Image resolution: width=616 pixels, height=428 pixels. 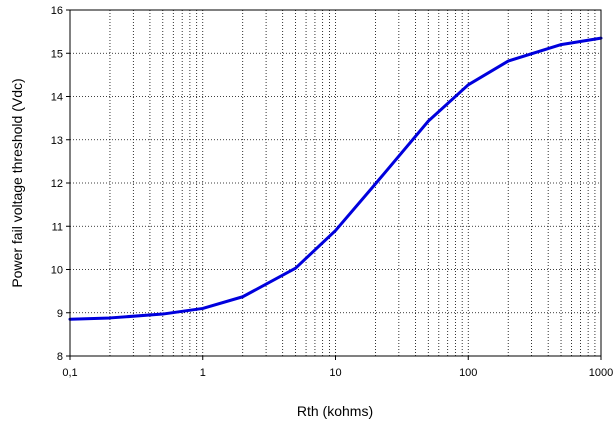 What do you see at coordinates (57, 11) in the screenshot?
I see `y-tick-label: 16` at bounding box center [57, 11].